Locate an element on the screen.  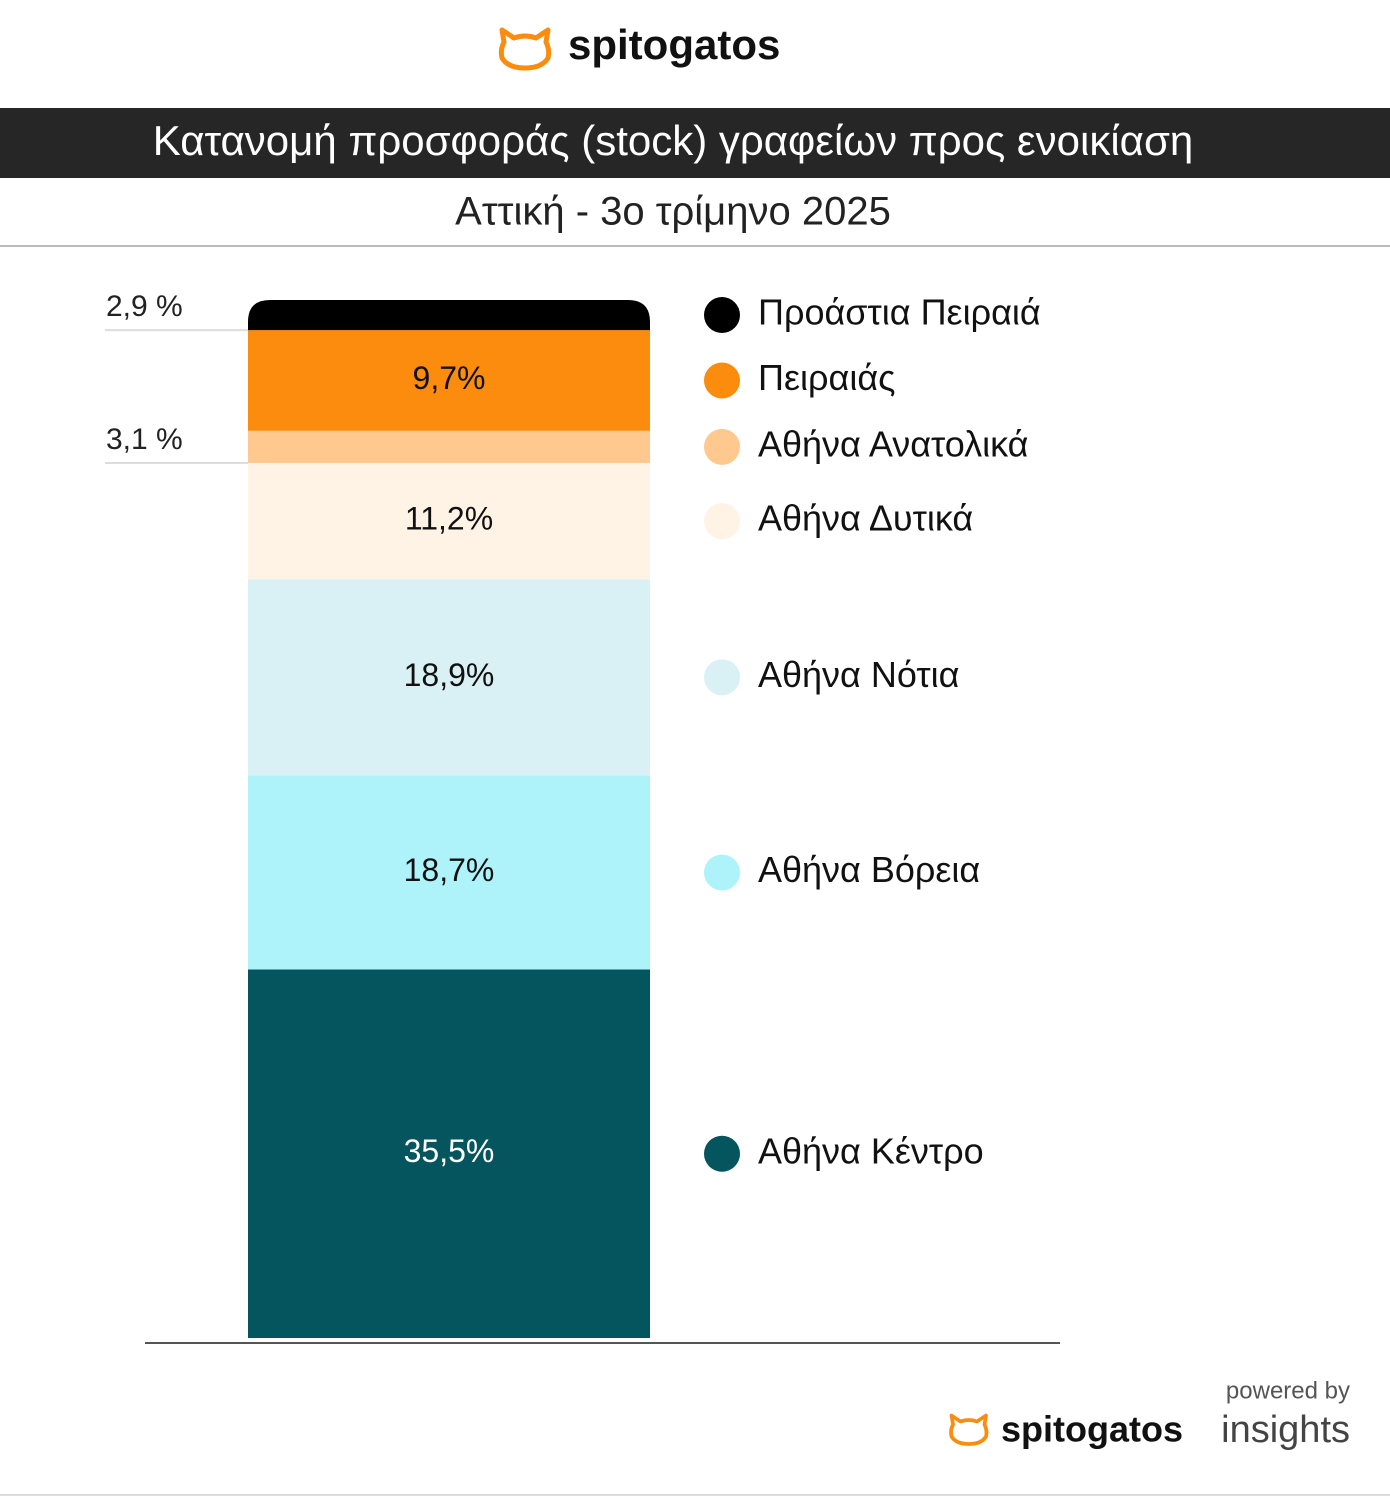
legend-label: Αθήνα Ανατολικά is located at coordinates (893, 443).